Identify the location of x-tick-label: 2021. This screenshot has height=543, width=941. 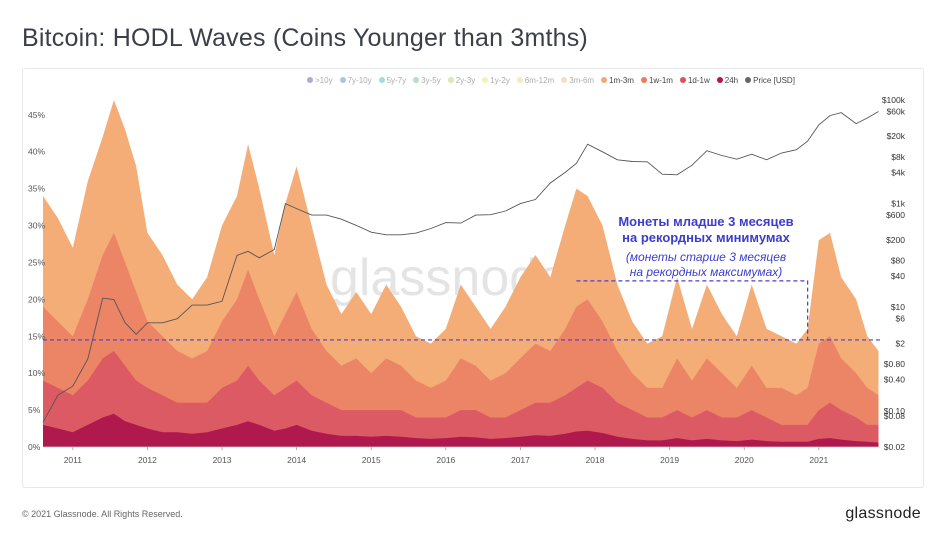
(818, 460).